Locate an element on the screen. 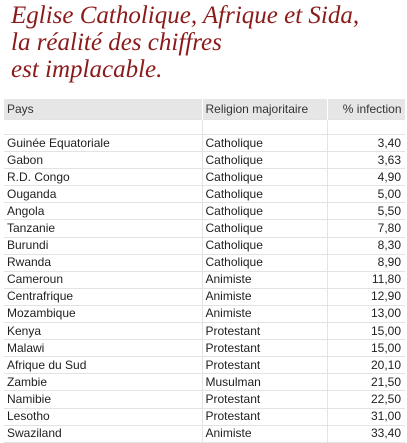 The image size is (407, 443). table-row: Rwanda Catholique 8,90 is located at coordinates (204, 263).